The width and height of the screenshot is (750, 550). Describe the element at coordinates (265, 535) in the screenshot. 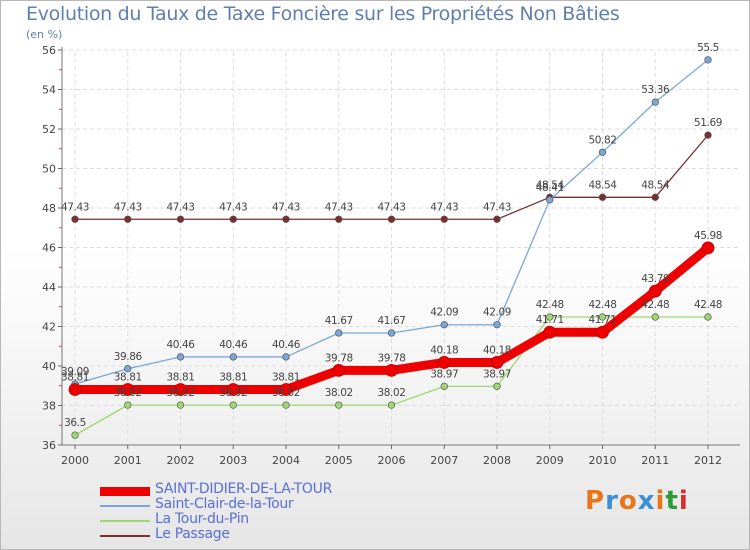

I see `legend-item: Le Passage` at that location.